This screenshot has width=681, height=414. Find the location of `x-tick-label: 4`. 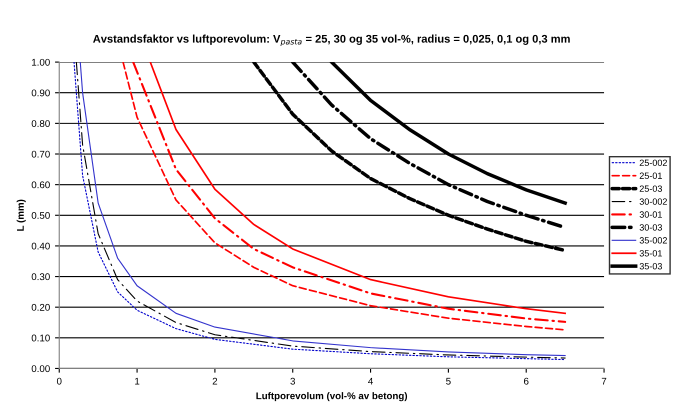

x-tick-label: 4 is located at coordinates (370, 381).